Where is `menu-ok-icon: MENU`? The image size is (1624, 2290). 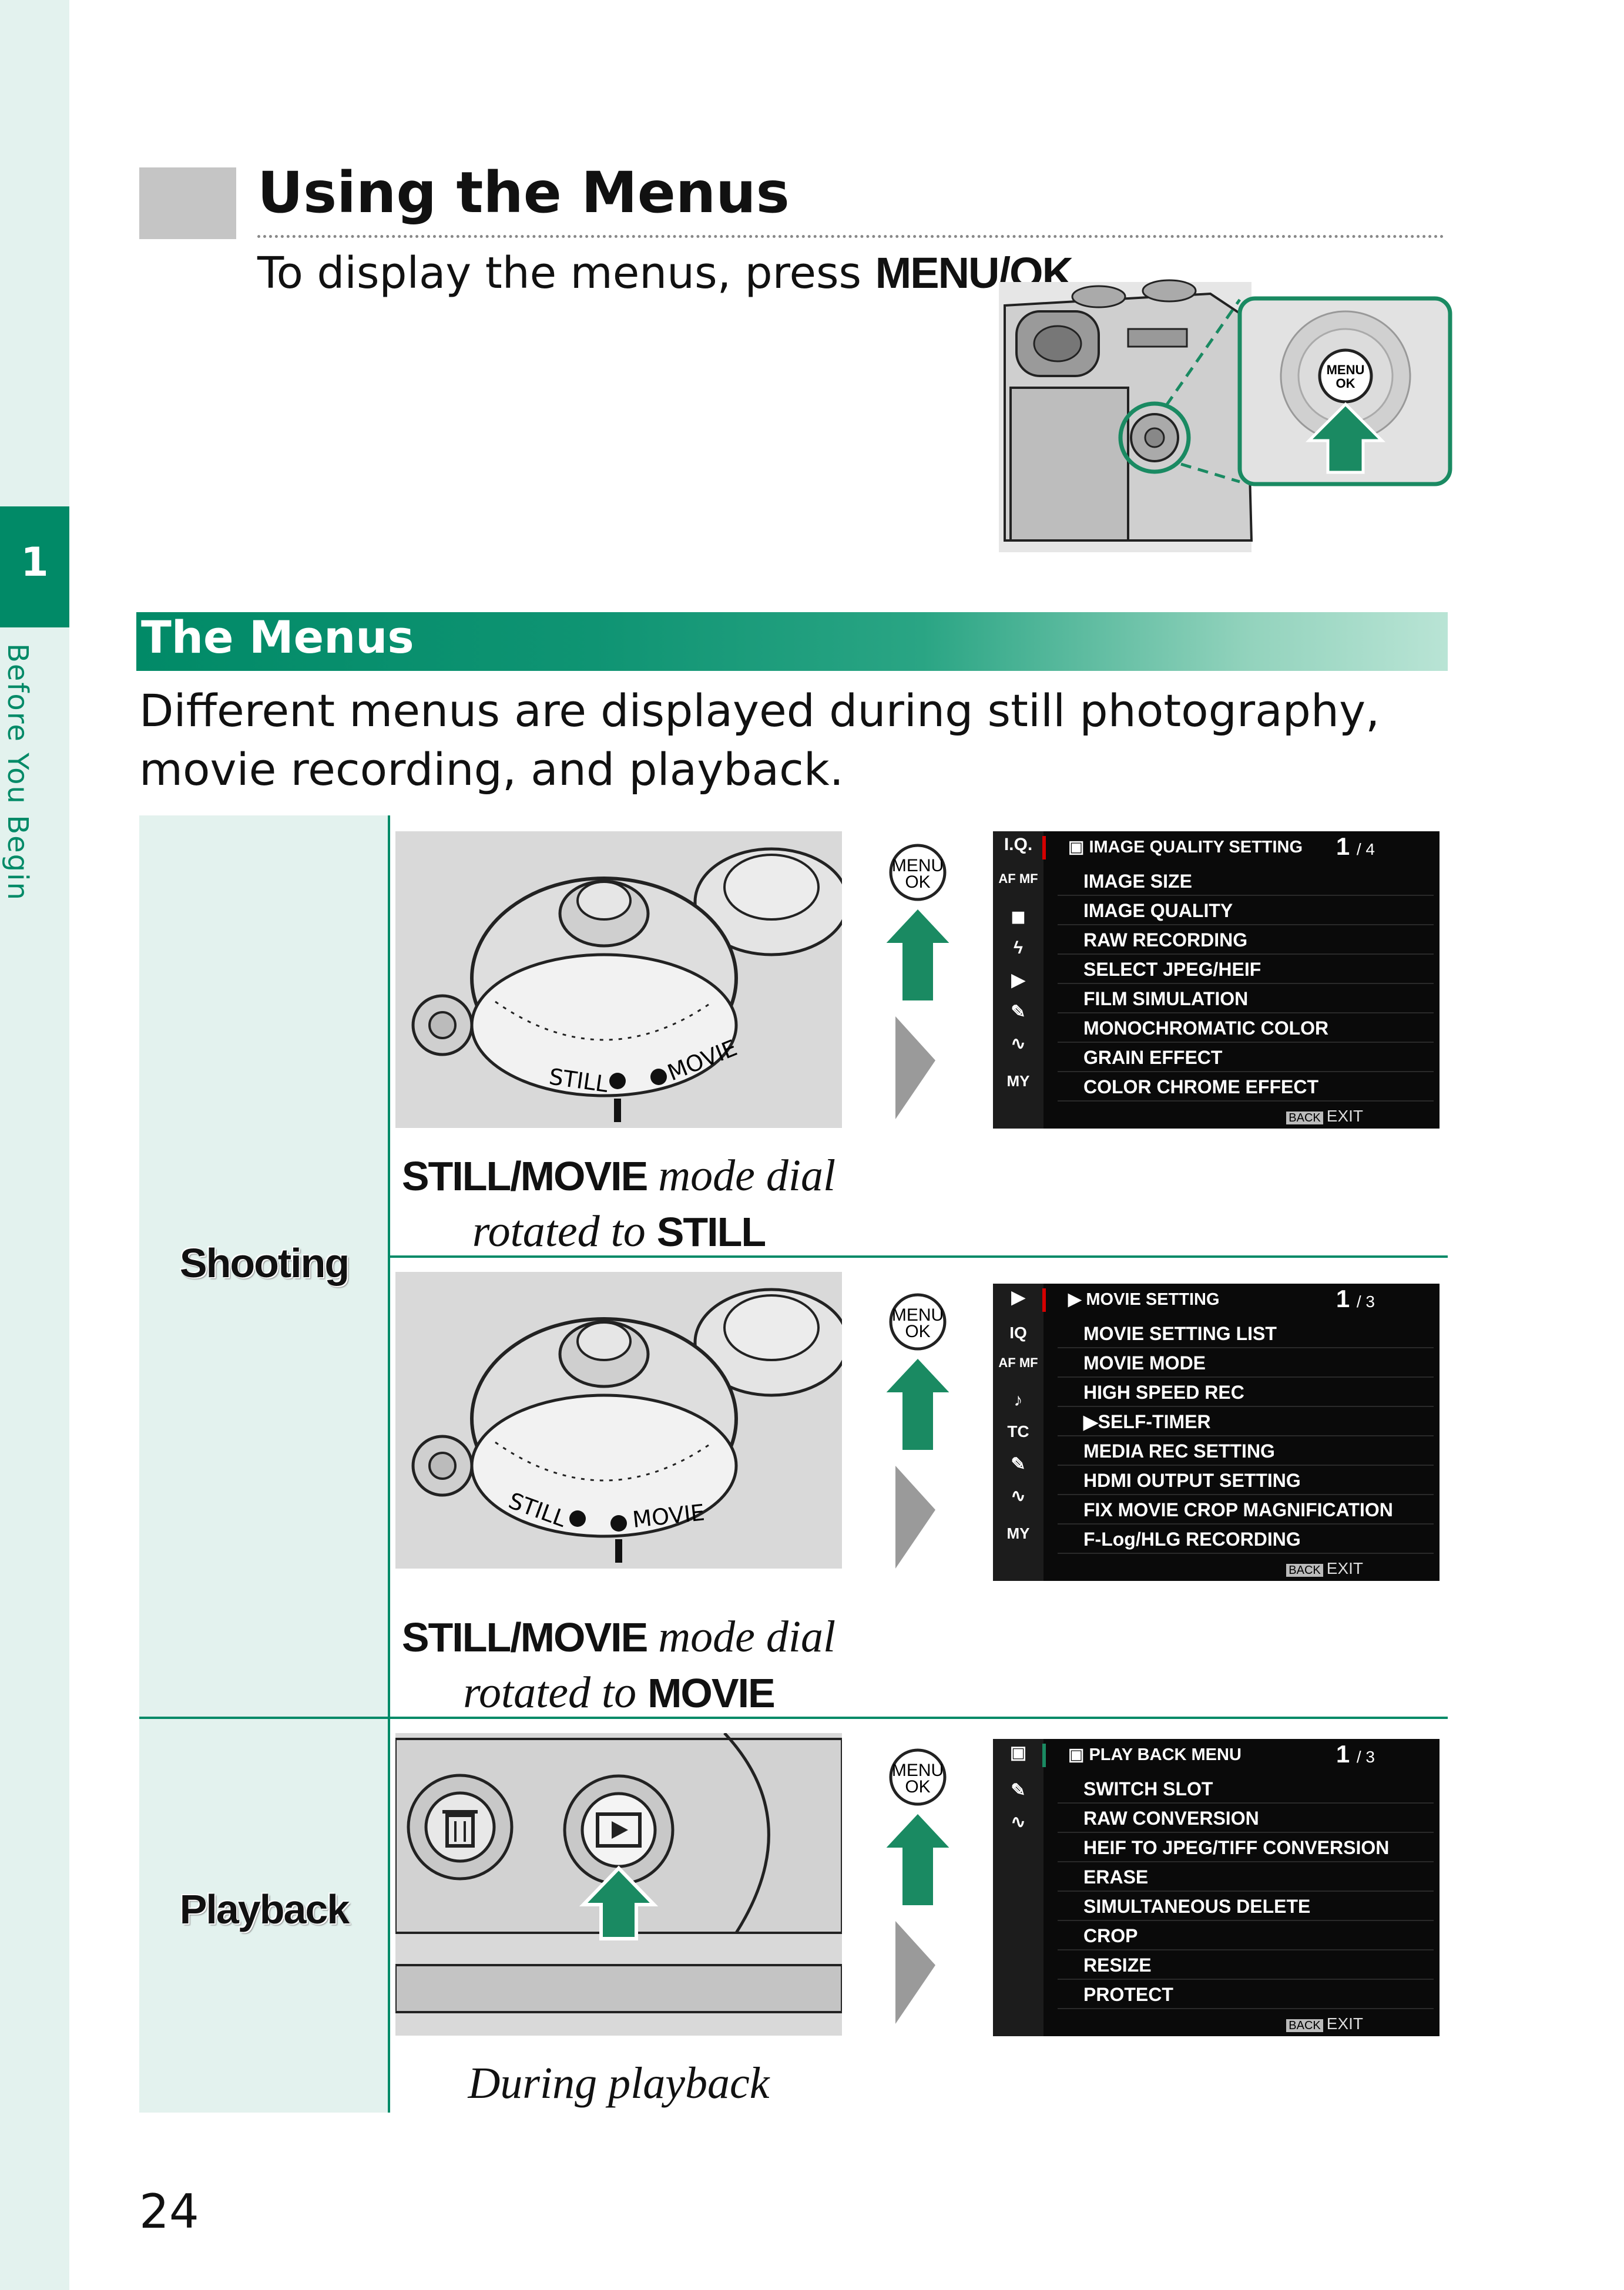 menu-ok-icon: MENU is located at coordinates (918, 865).